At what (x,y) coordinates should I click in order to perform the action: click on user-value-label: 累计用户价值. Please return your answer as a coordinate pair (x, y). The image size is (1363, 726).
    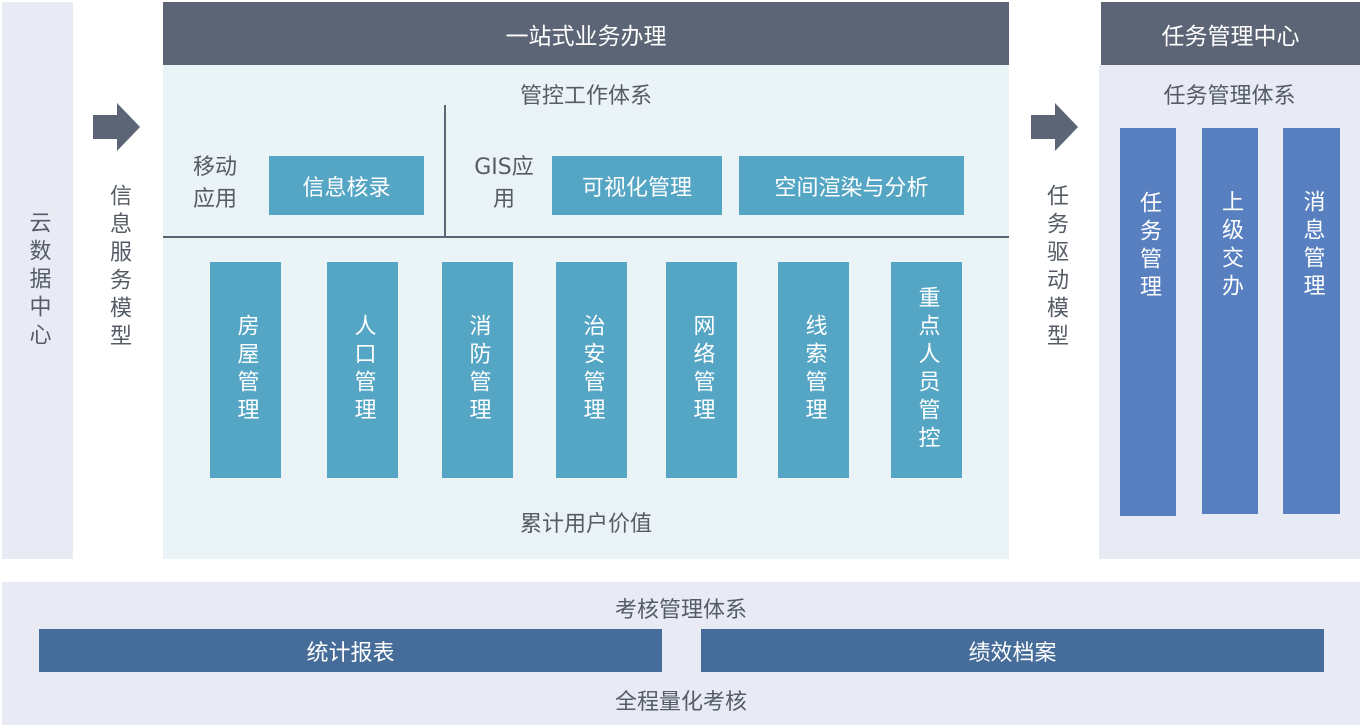
    Looking at the image, I should click on (585, 524).